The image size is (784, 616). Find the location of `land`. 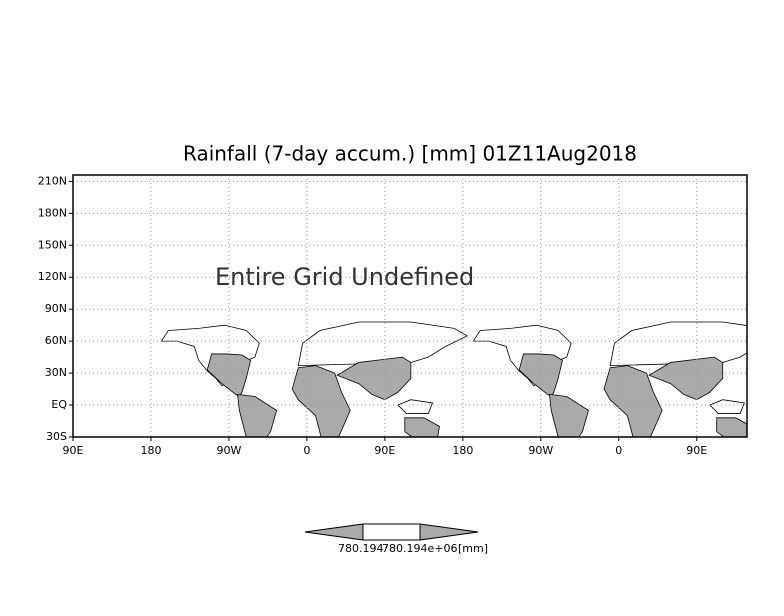

land is located at coordinates (453, 379).